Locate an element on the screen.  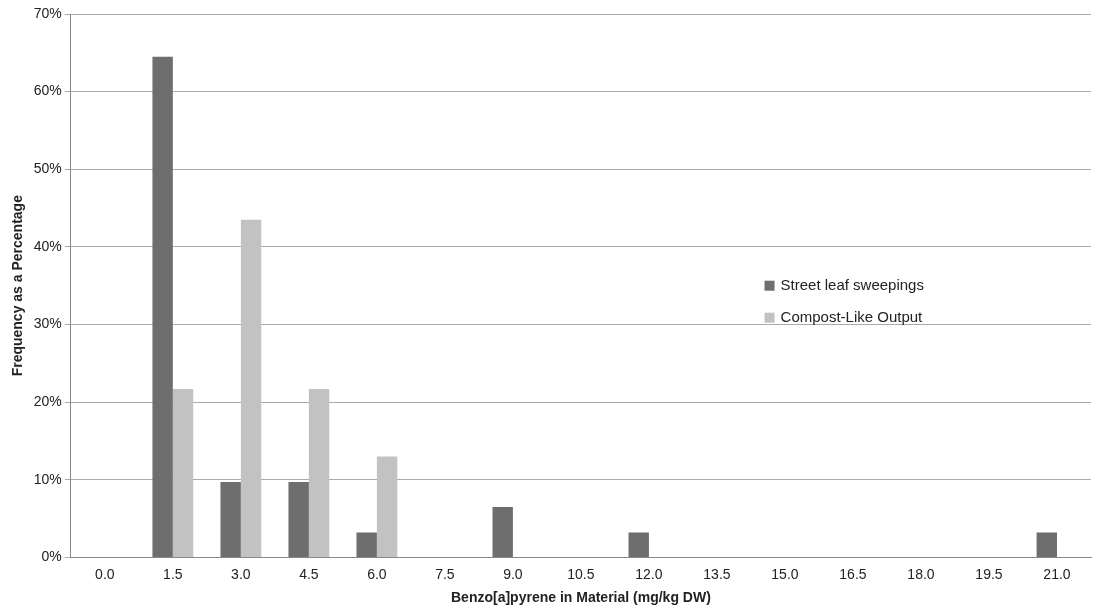
x-tick-label: 12.0 is located at coordinates (649, 573).